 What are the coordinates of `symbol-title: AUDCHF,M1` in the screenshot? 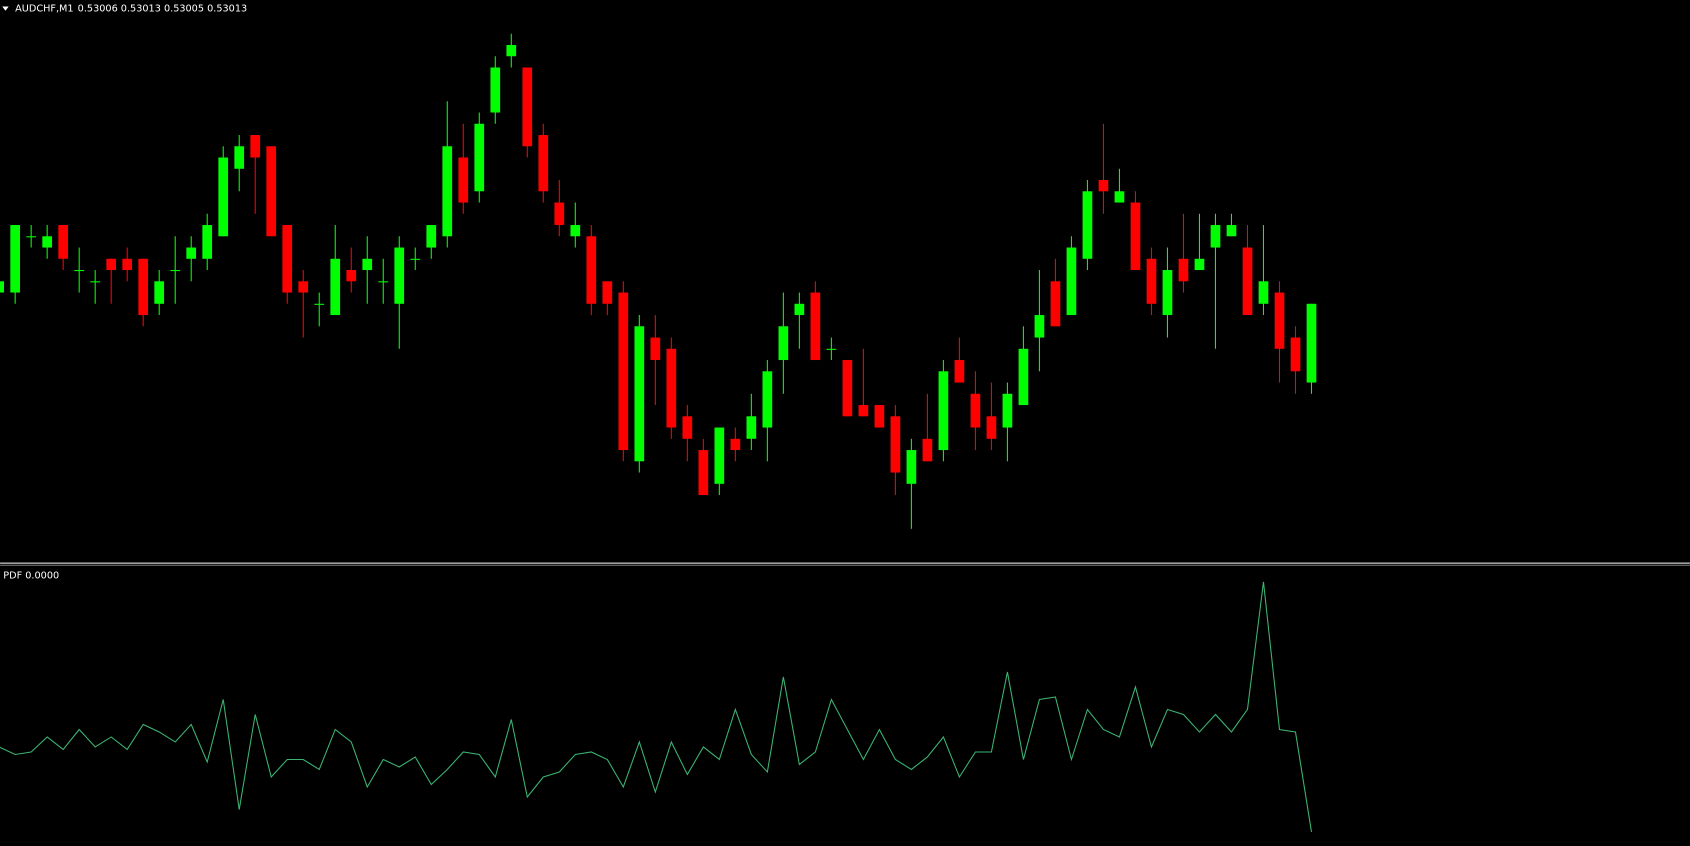 It's located at (44, 9).